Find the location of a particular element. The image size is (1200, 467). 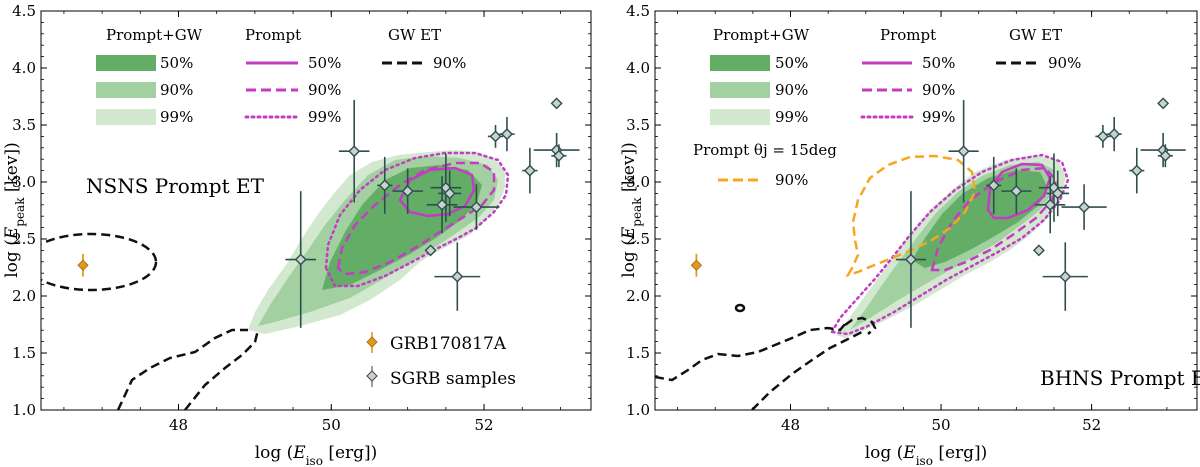

legend-label-prompt-50: 50% is located at coordinates (938, 63).